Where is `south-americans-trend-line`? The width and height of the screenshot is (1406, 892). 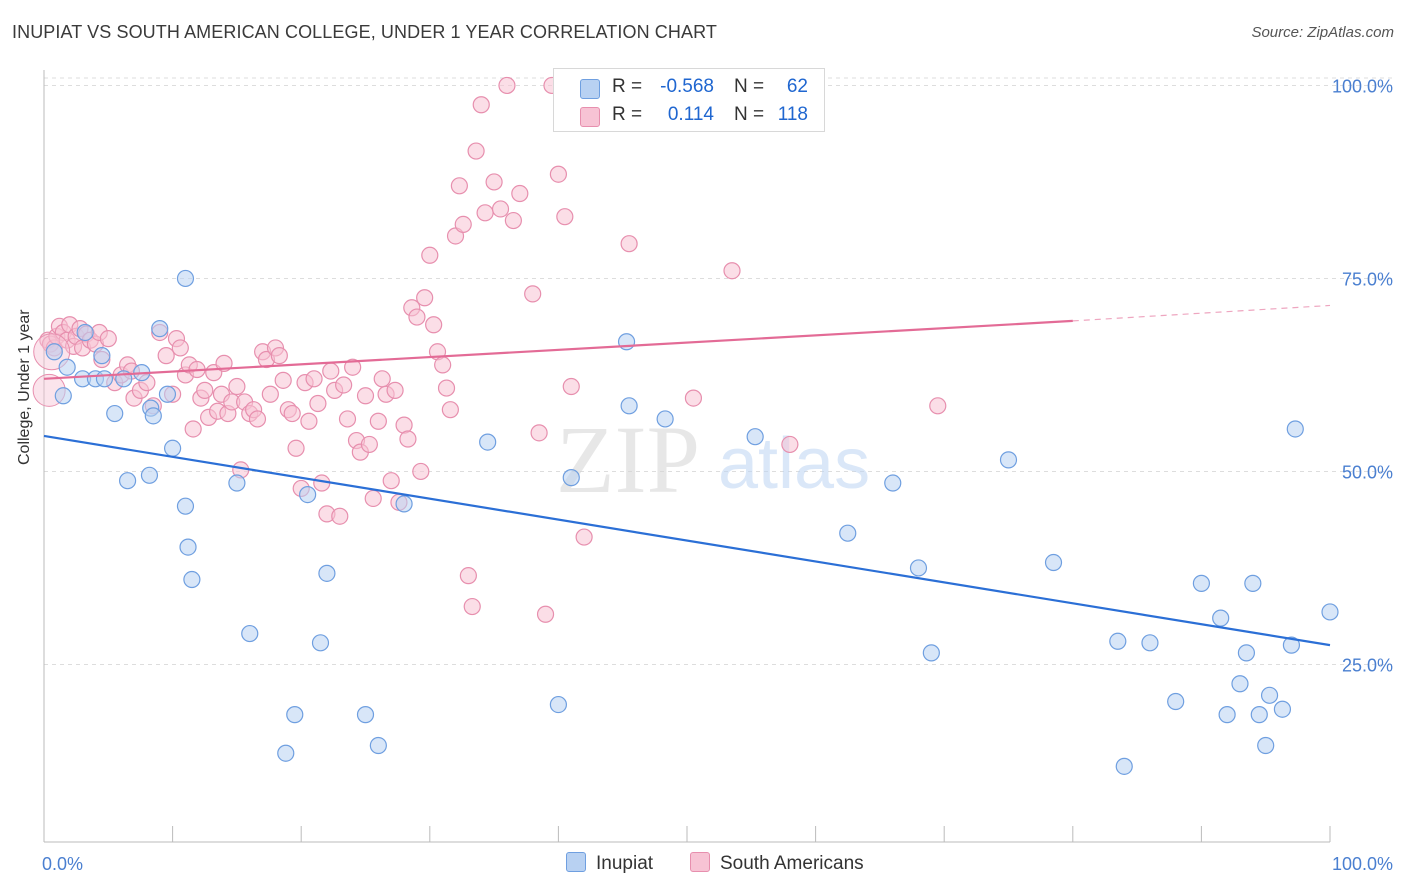
south-americans-trend-line is located at coordinates (558, 349).